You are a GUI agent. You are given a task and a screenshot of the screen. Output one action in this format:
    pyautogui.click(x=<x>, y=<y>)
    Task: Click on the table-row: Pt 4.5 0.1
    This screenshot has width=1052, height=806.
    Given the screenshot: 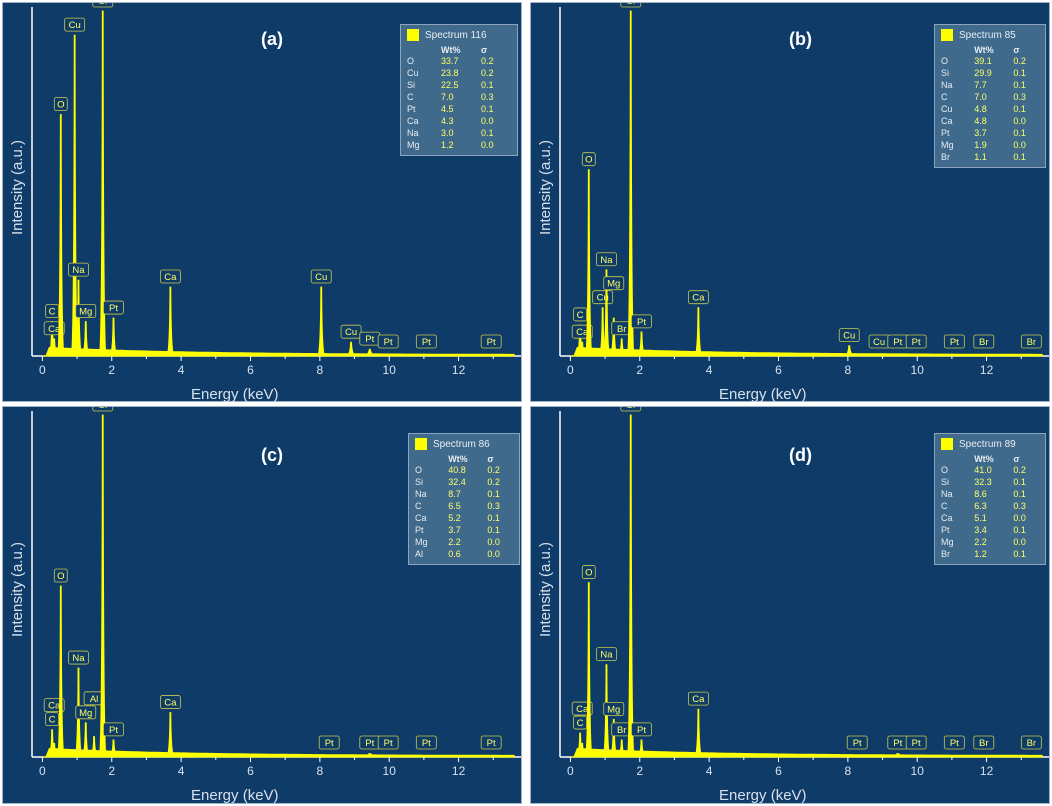 What is the action you would take?
    pyautogui.click(x=457, y=109)
    